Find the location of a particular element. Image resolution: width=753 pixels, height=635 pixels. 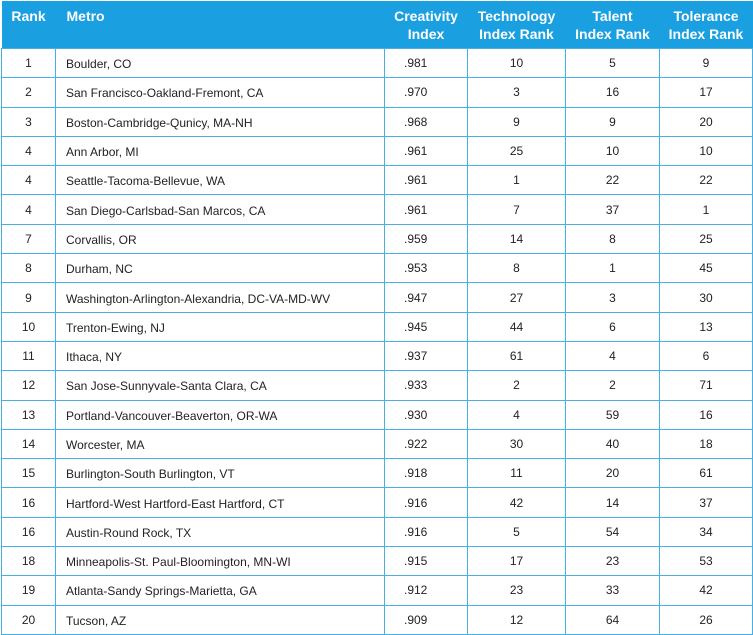

cell-rank: 2 is located at coordinates (28, 92).